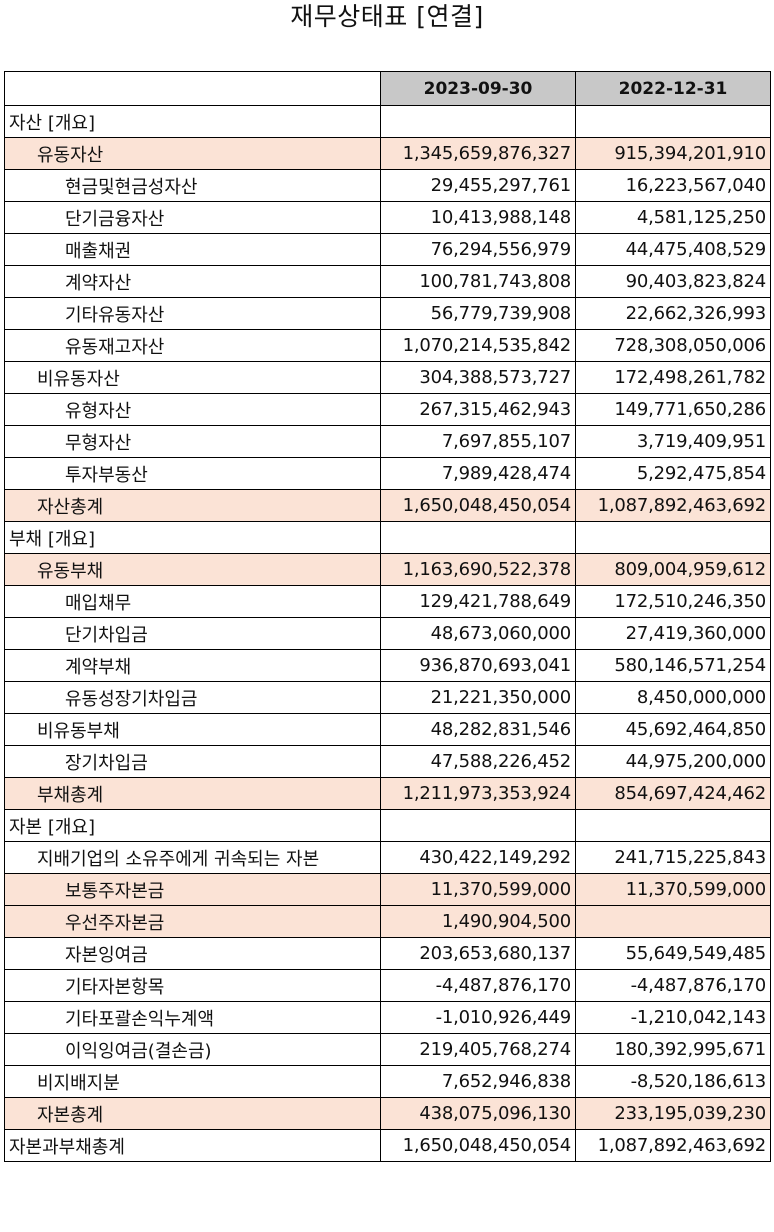 Image resolution: width=774 pixels, height=1232 pixels. Describe the element at coordinates (387, 697) in the screenshot. I see `table-row: 유동성장기차입금 21,221,350,000 8,450,000,000` at that location.